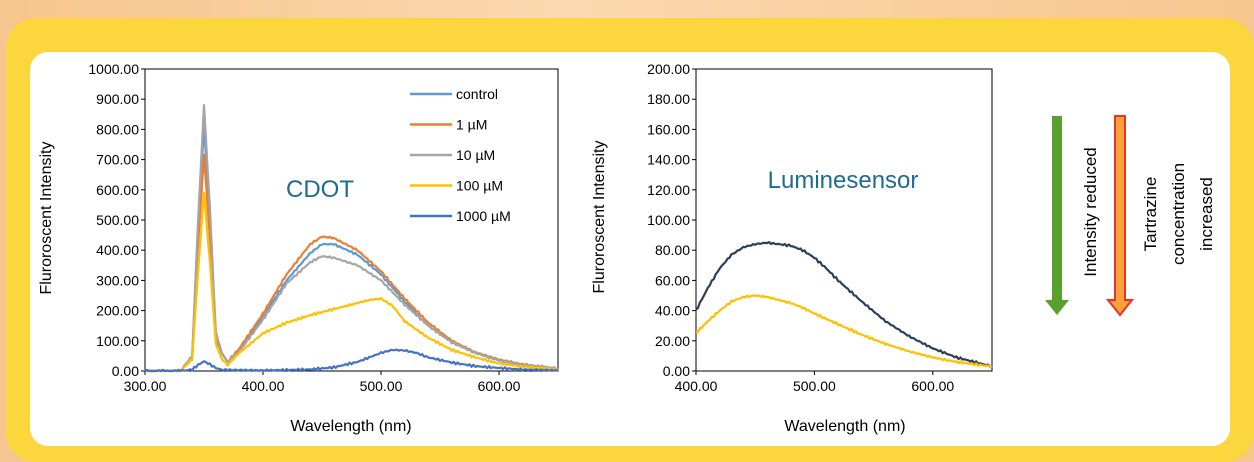 The width and height of the screenshot is (1254, 462). Describe the element at coordinates (1120, 216) in the screenshot. I see `red-down-arrow-icon` at that location.